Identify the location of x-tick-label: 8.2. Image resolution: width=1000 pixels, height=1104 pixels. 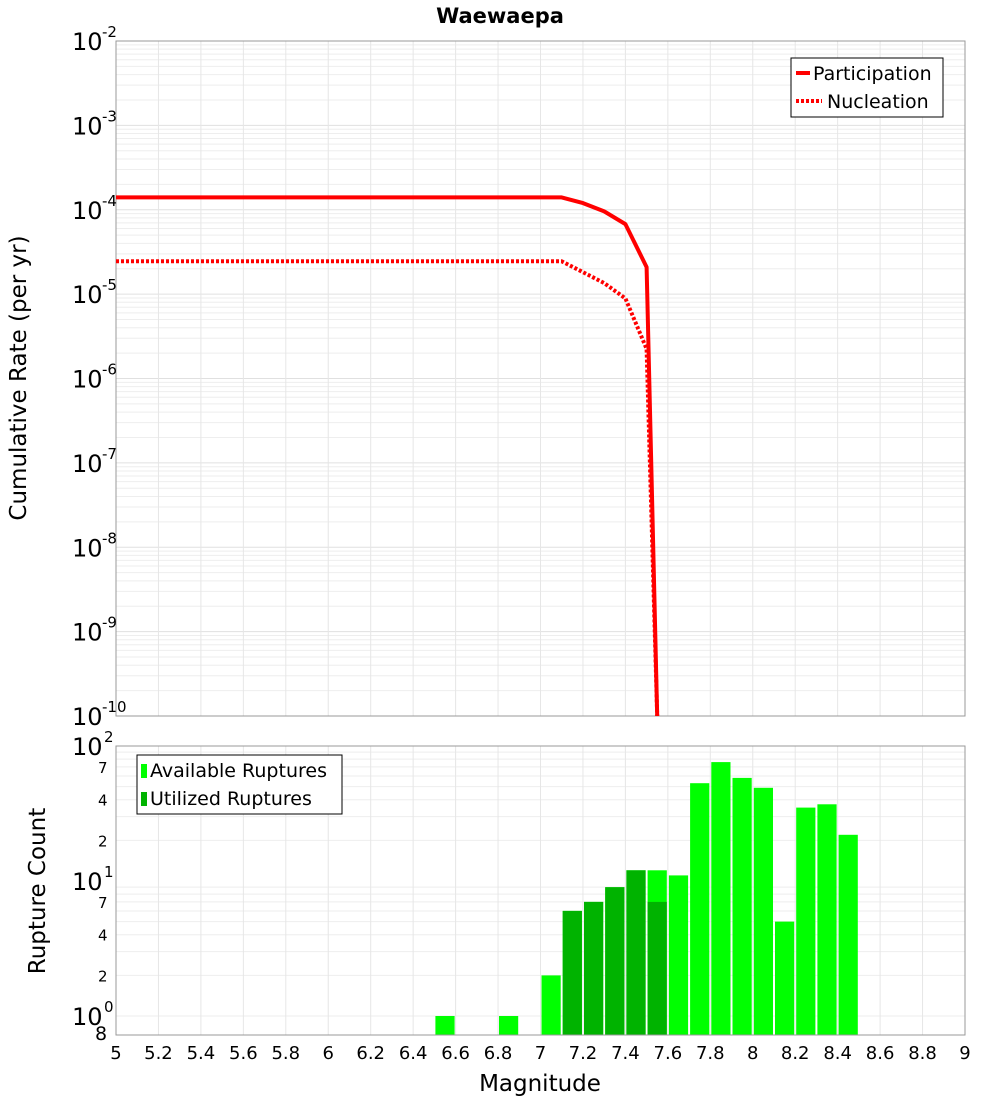
(795, 1053).